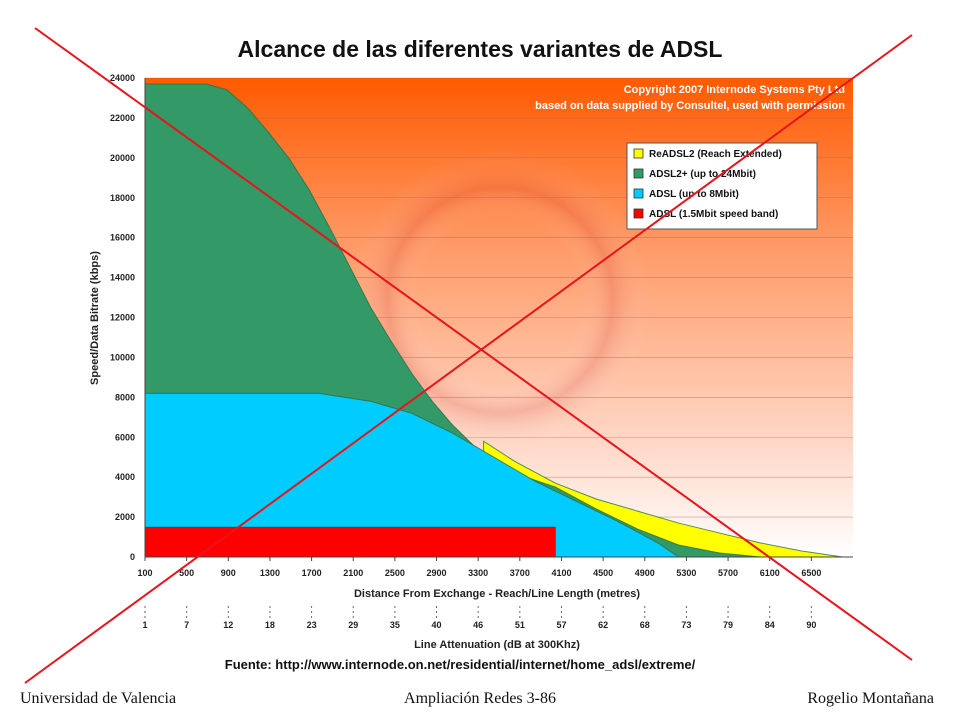 This screenshot has width=960, height=720. I want to click on x2-tick-label: 73, so click(686, 625).